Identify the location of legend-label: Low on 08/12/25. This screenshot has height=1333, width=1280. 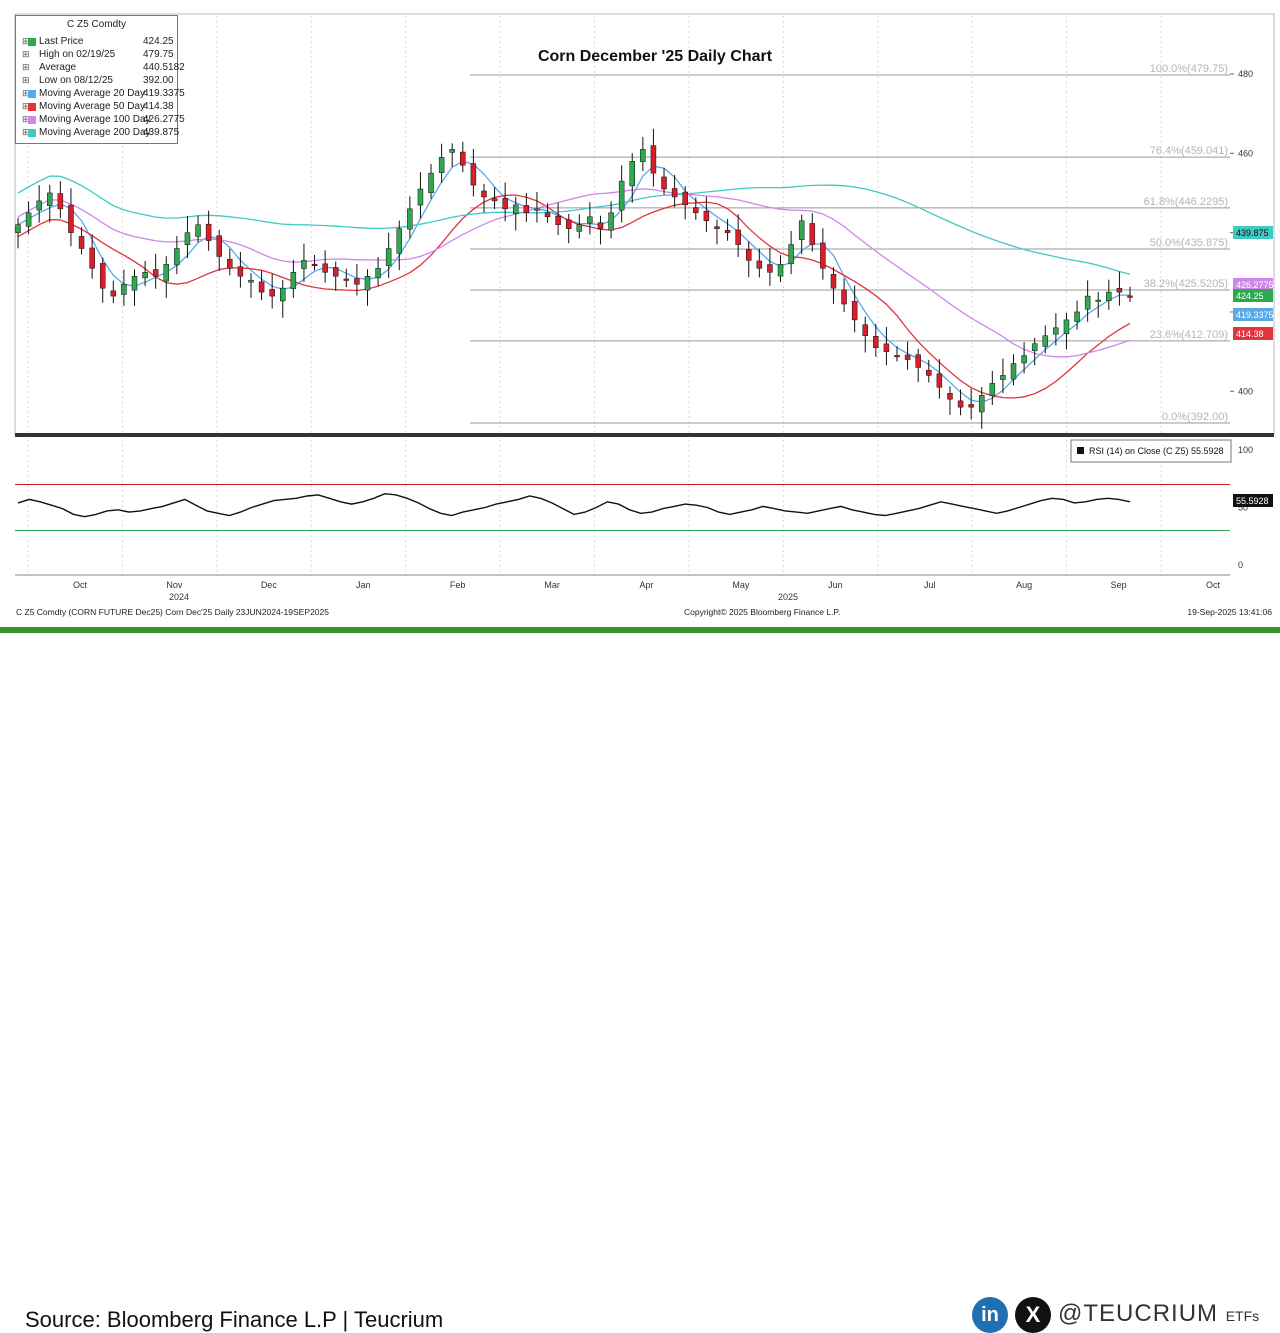
(76, 80).